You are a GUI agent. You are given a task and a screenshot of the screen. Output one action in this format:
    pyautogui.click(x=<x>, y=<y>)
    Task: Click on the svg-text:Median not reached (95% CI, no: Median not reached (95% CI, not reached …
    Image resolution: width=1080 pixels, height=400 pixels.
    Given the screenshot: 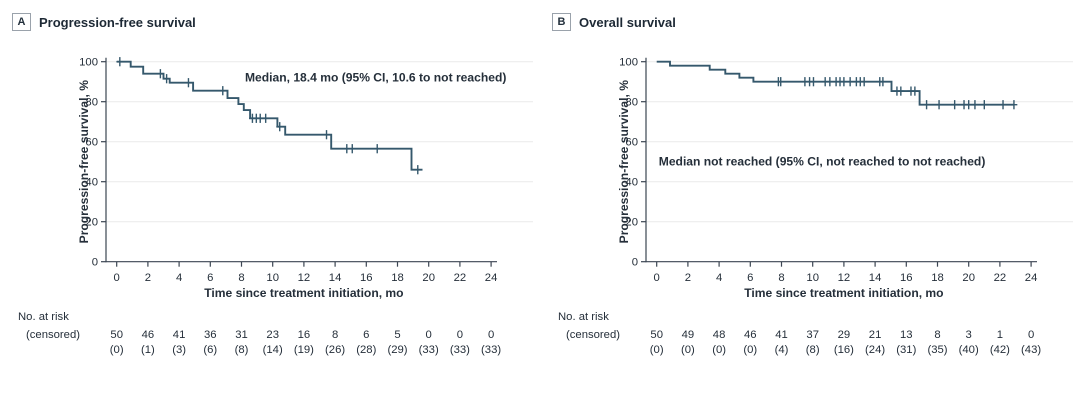 What is the action you would take?
    pyautogui.click(x=822, y=162)
    